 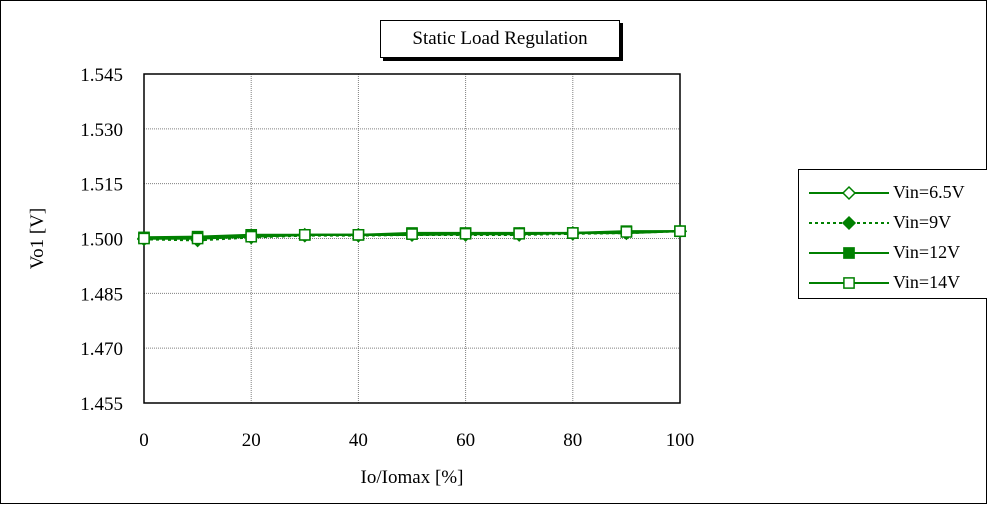 I want to click on y-tick-label: 1.485, so click(x=101, y=294).